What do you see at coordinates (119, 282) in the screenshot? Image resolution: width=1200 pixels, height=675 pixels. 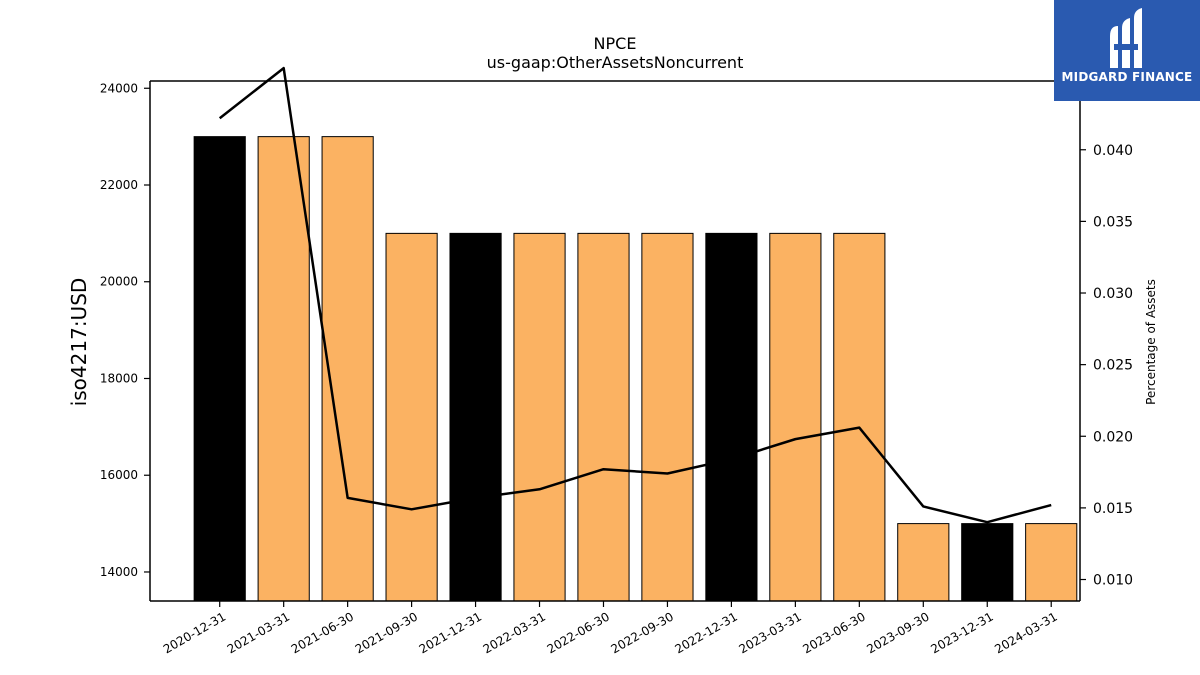 I see `y-tick-label: 20000` at bounding box center [119, 282].